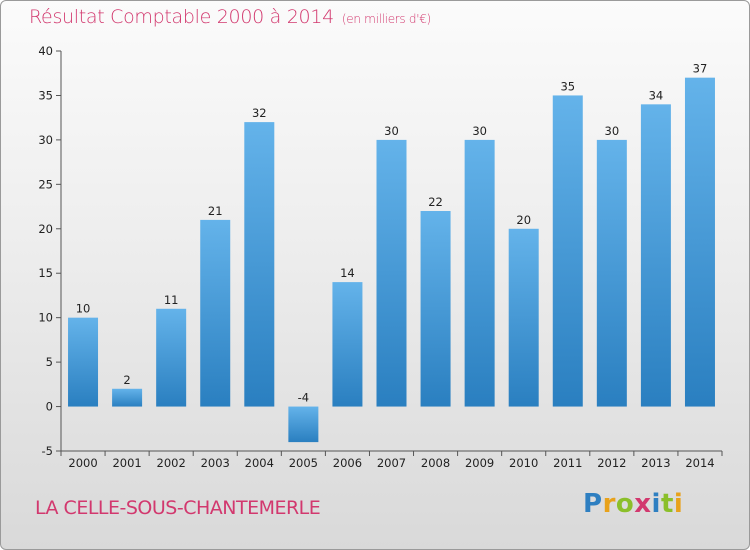 The width and height of the screenshot is (750, 550). I want to click on data-label: 21, so click(215, 211).